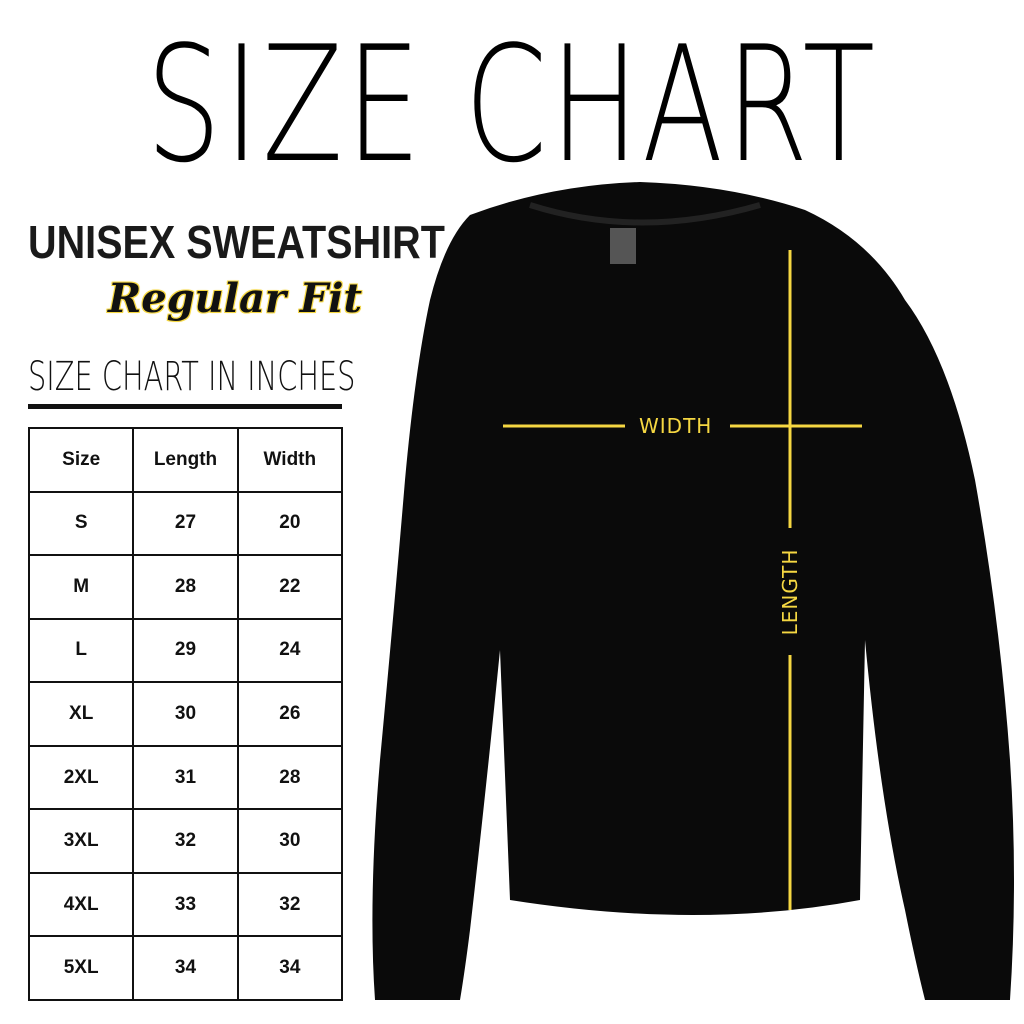 This screenshot has width=1024, height=1024. What do you see at coordinates (290, 968) in the screenshot?
I see `width-cell: 34` at bounding box center [290, 968].